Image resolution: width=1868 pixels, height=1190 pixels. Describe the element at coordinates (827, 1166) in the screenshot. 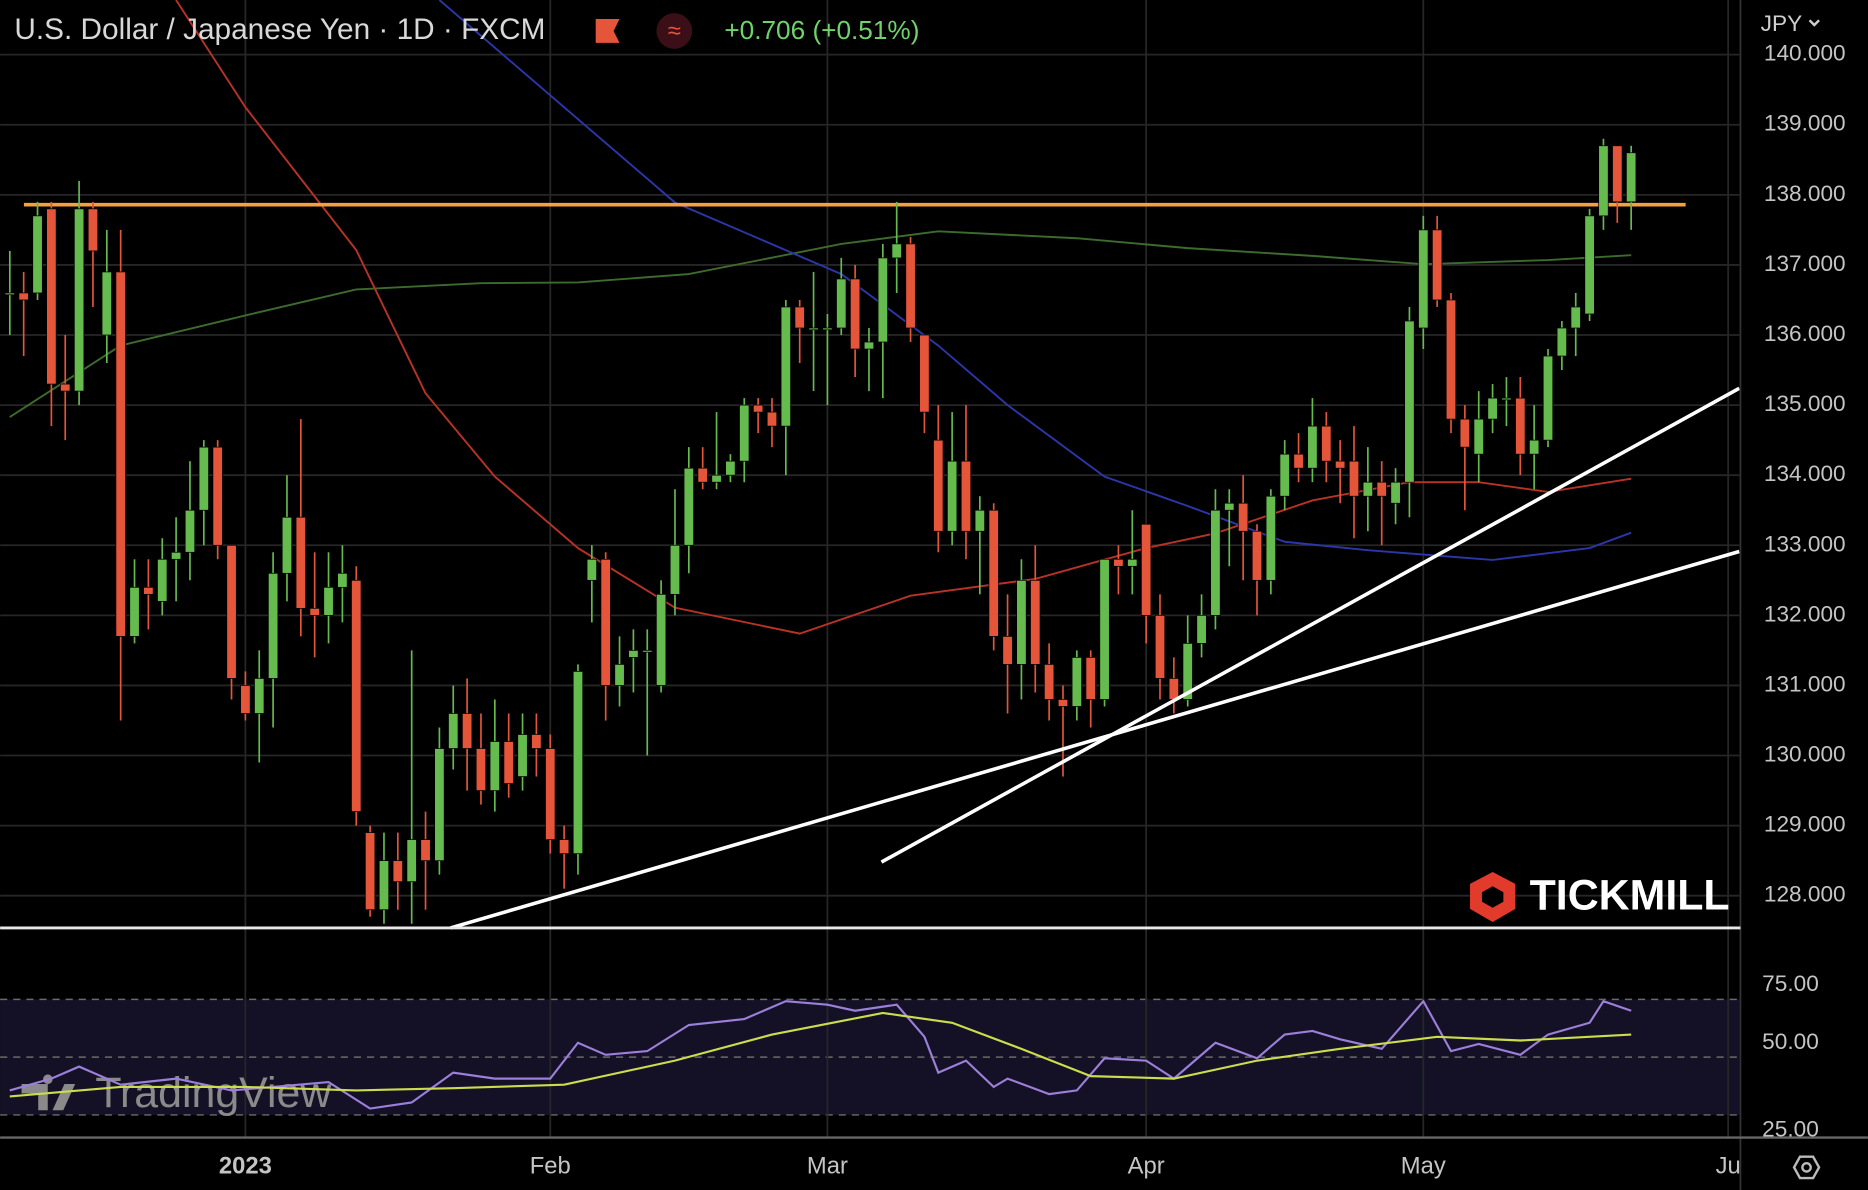

I see `x-tick-label: Mar` at that location.